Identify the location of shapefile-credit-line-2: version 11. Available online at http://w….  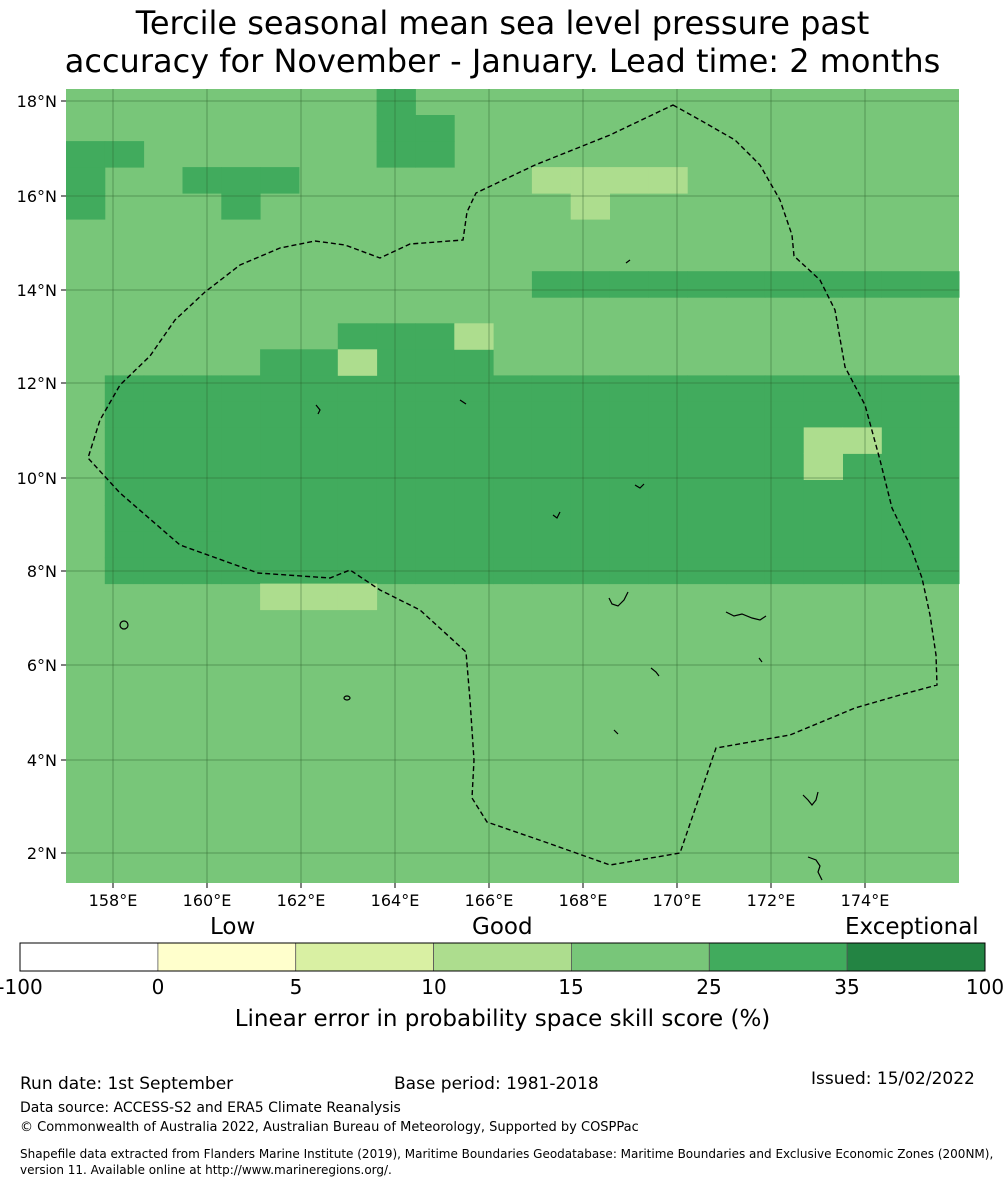
(206, 1170).